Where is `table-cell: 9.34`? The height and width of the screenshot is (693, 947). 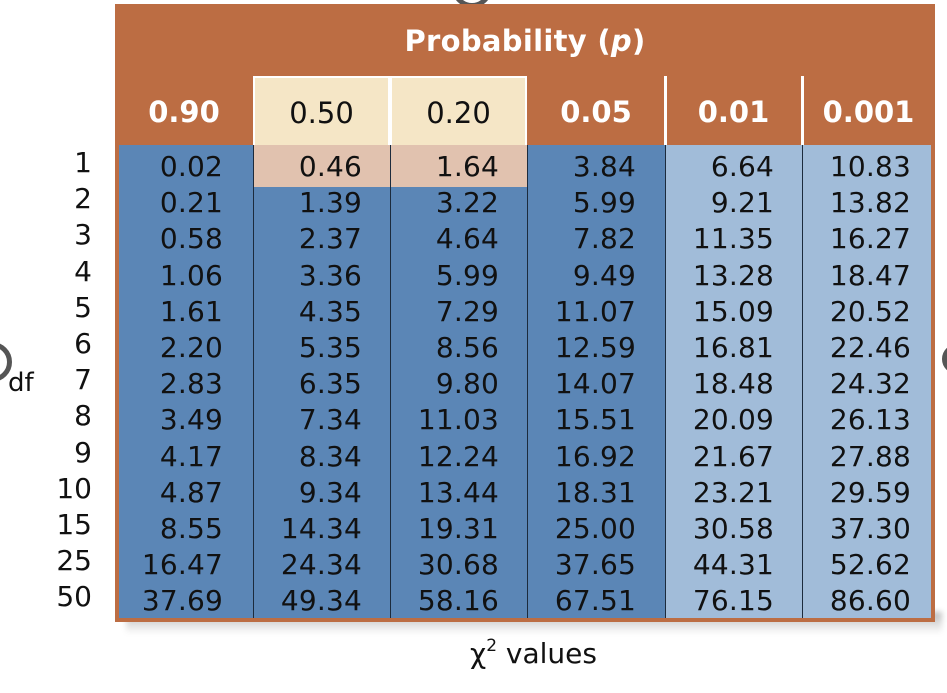
table-cell: 9.34 is located at coordinates (330, 492).